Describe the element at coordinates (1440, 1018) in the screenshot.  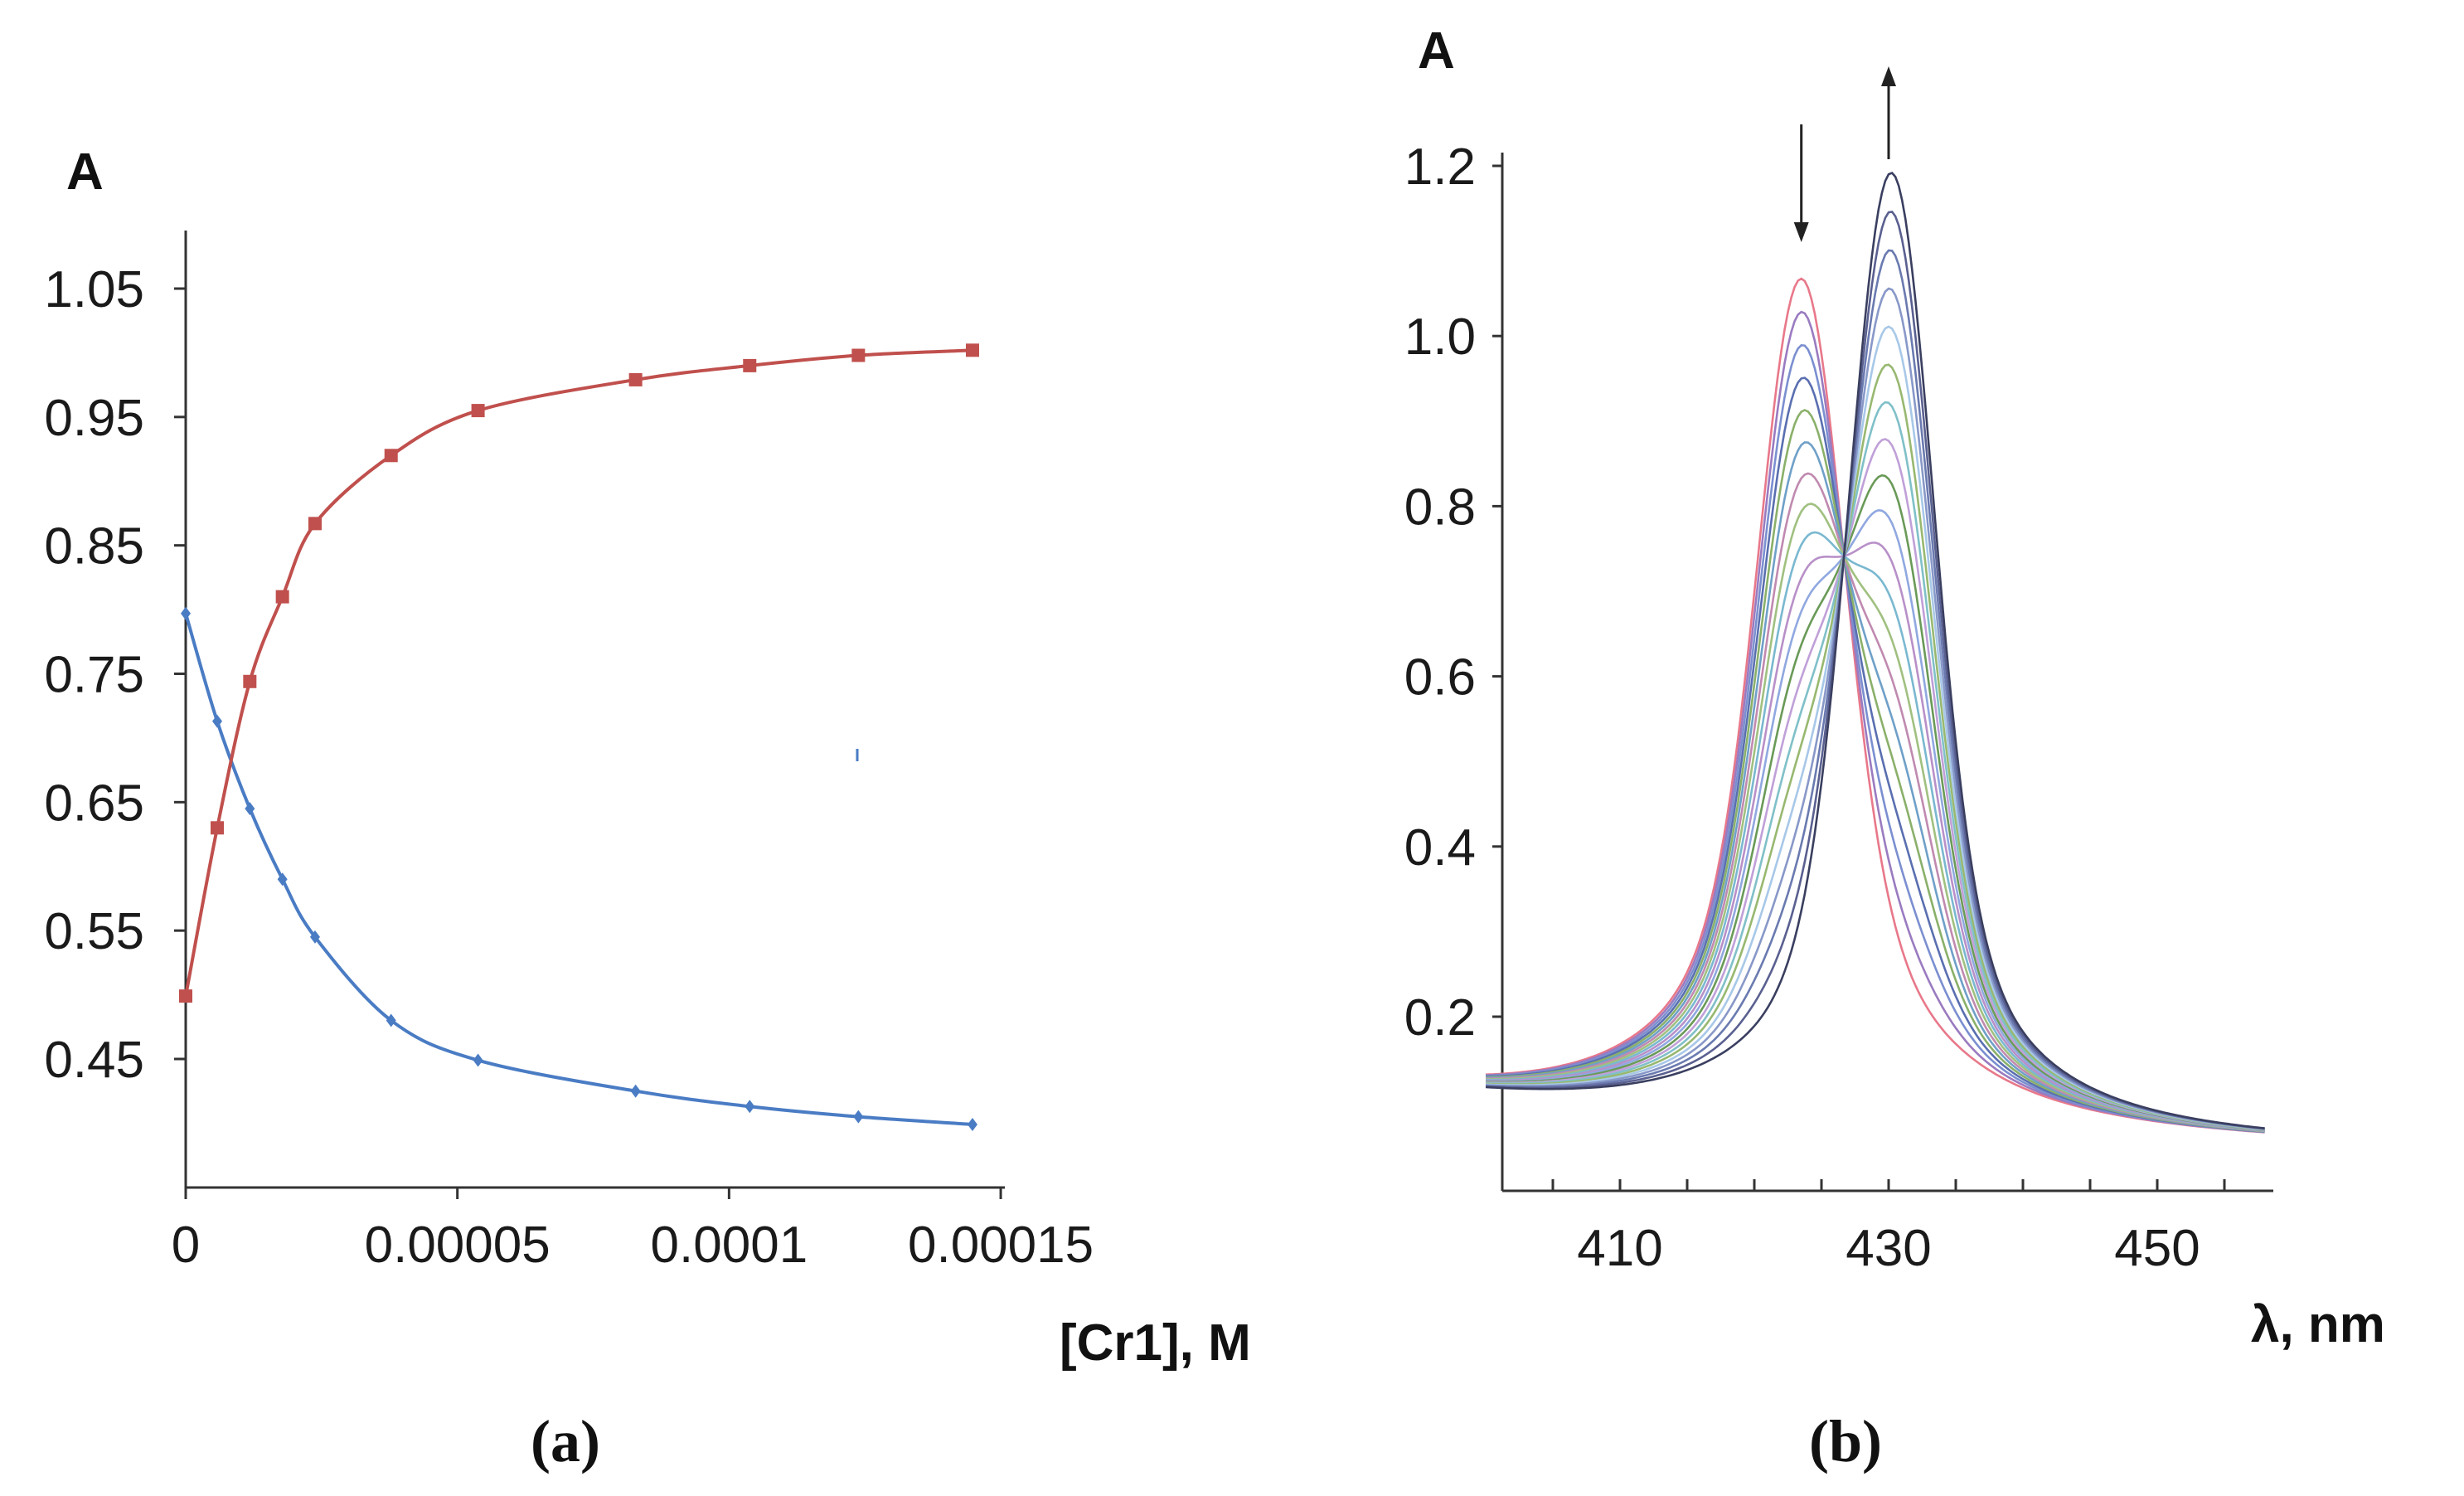
I see `chart-b-ytick-label: 0.2` at that location.